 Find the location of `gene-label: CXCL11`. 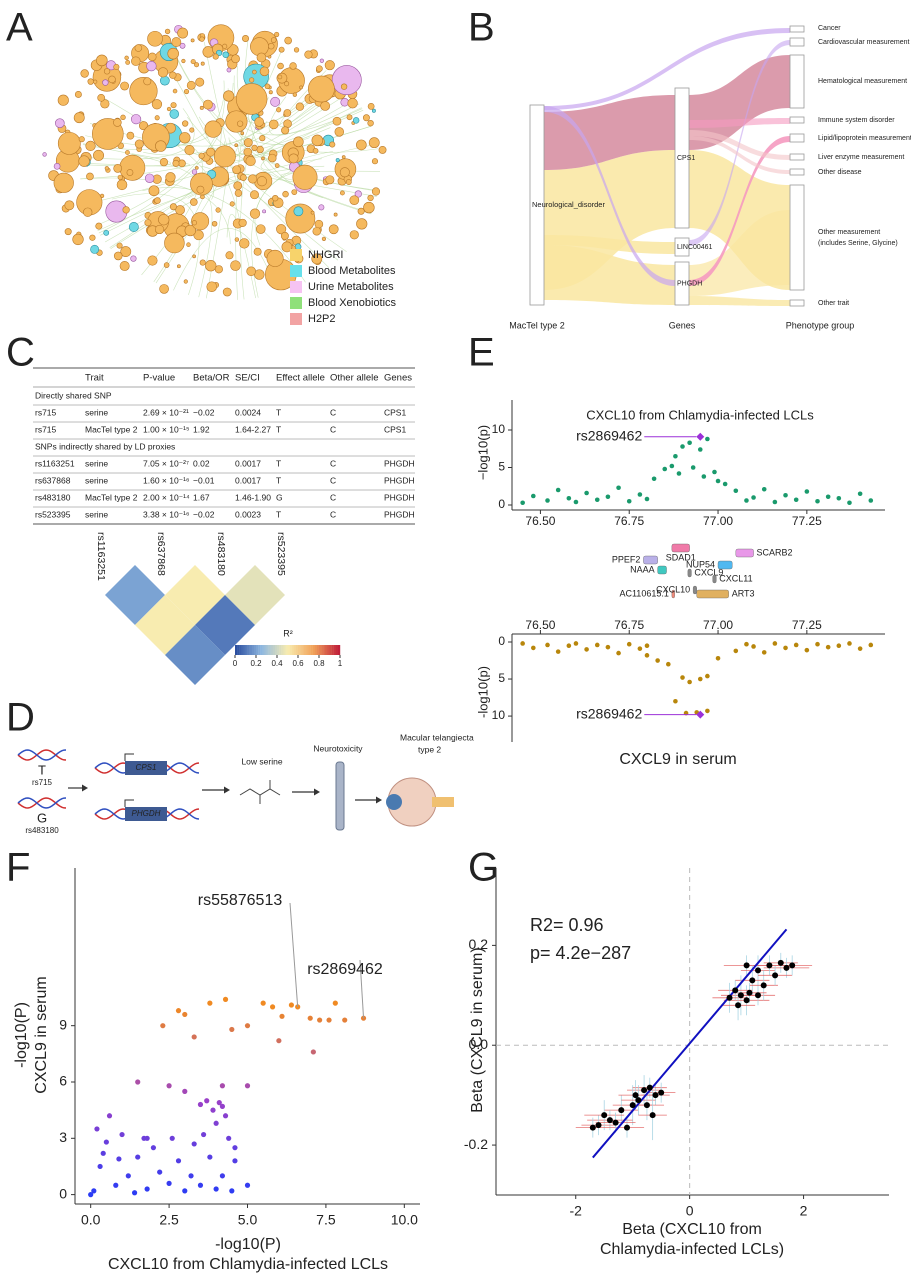

gene-label: CXCL11 is located at coordinates (735, 578).